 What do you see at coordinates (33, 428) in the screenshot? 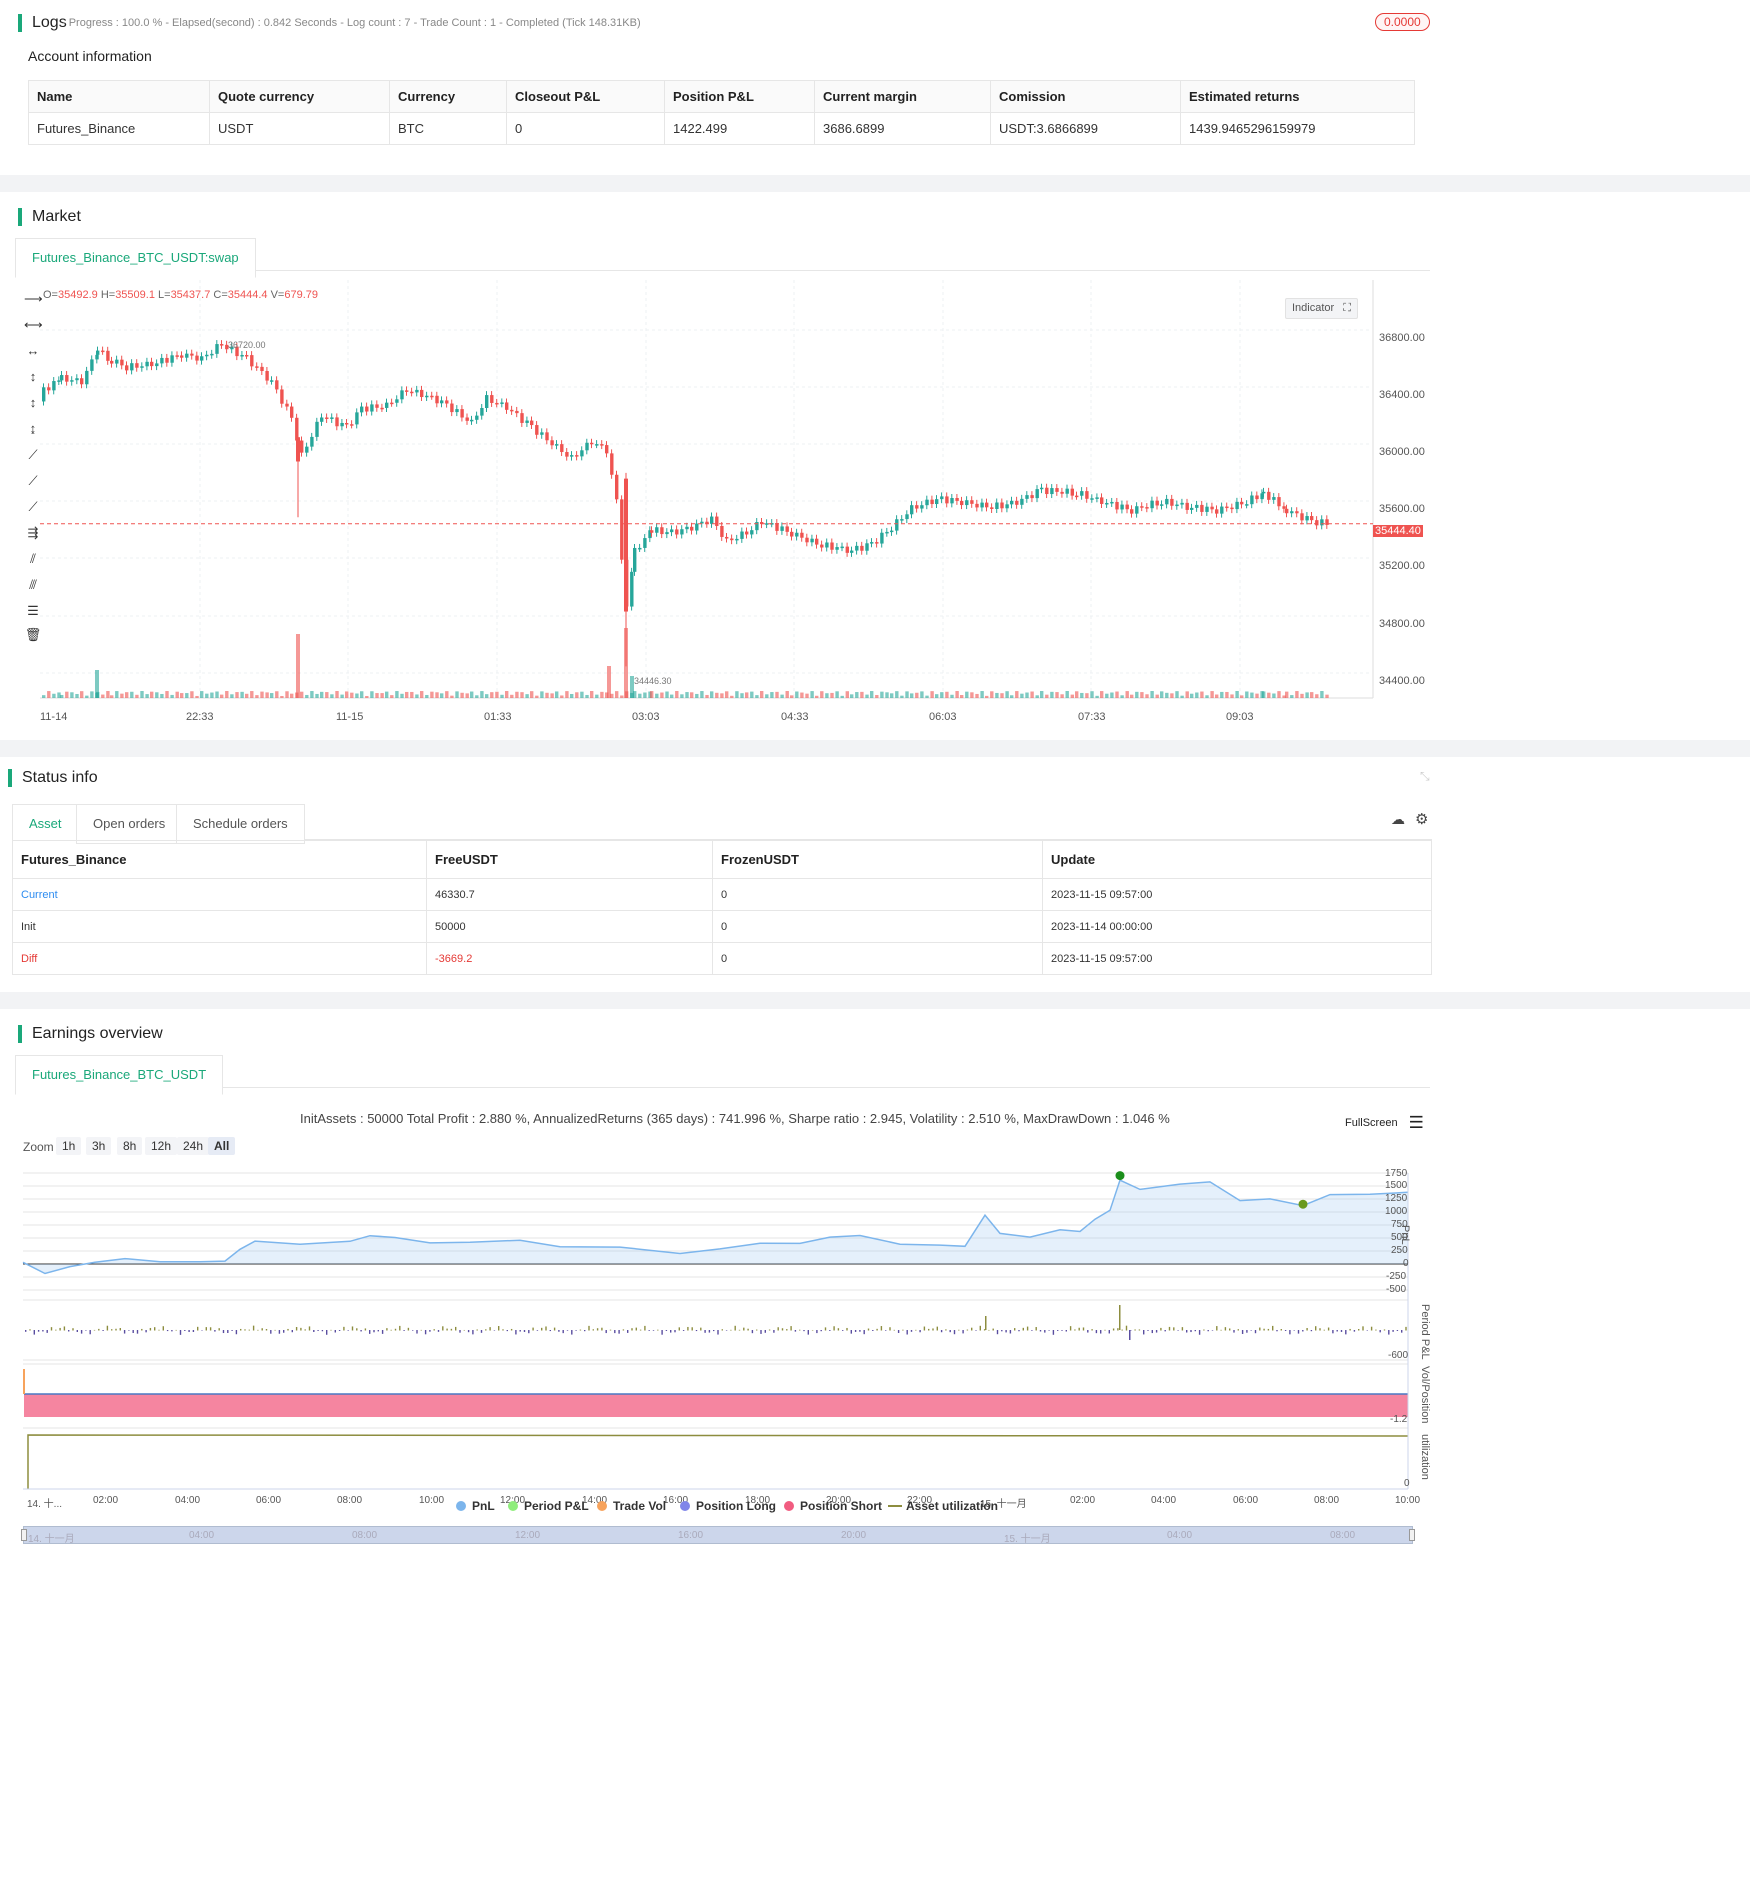
I see `vertical-segment-icon: ↨` at bounding box center [33, 428].